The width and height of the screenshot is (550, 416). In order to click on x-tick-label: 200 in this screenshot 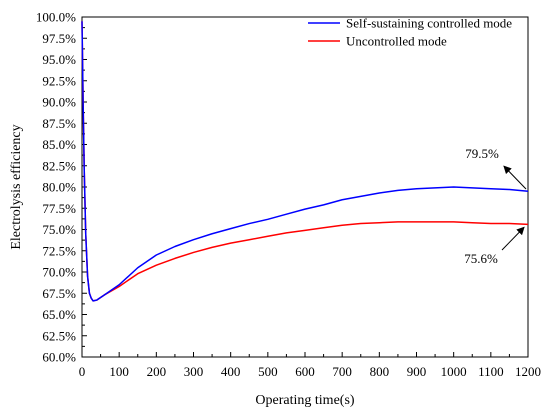, I will do `click(157, 371)`.